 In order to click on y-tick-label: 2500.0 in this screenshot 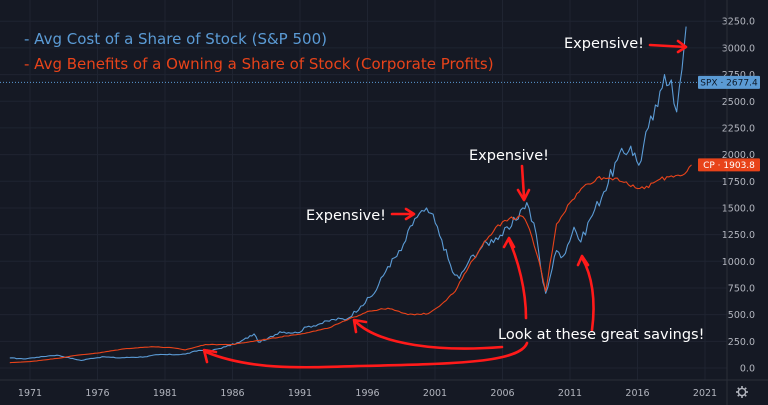, I will do `click(738, 102)`.